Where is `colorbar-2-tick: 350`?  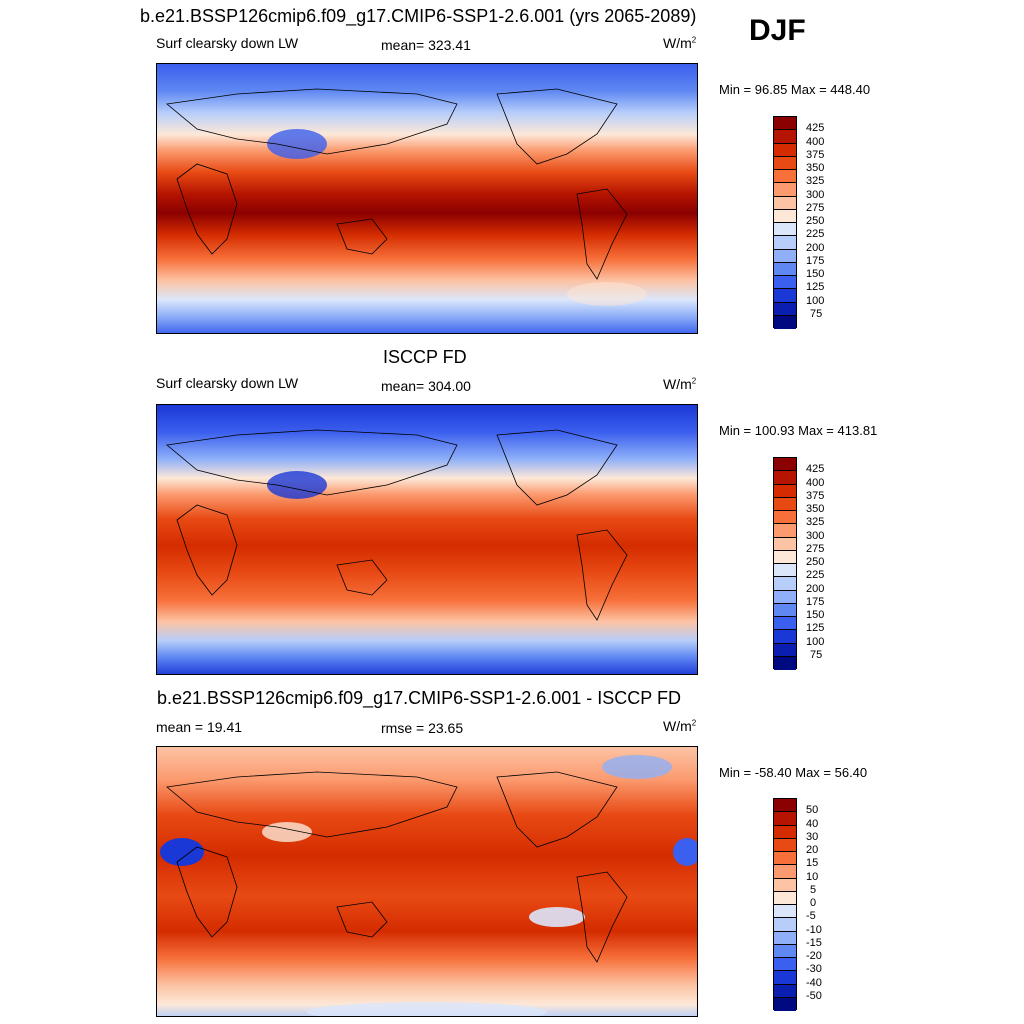 colorbar-2-tick: 350 is located at coordinates (815, 509).